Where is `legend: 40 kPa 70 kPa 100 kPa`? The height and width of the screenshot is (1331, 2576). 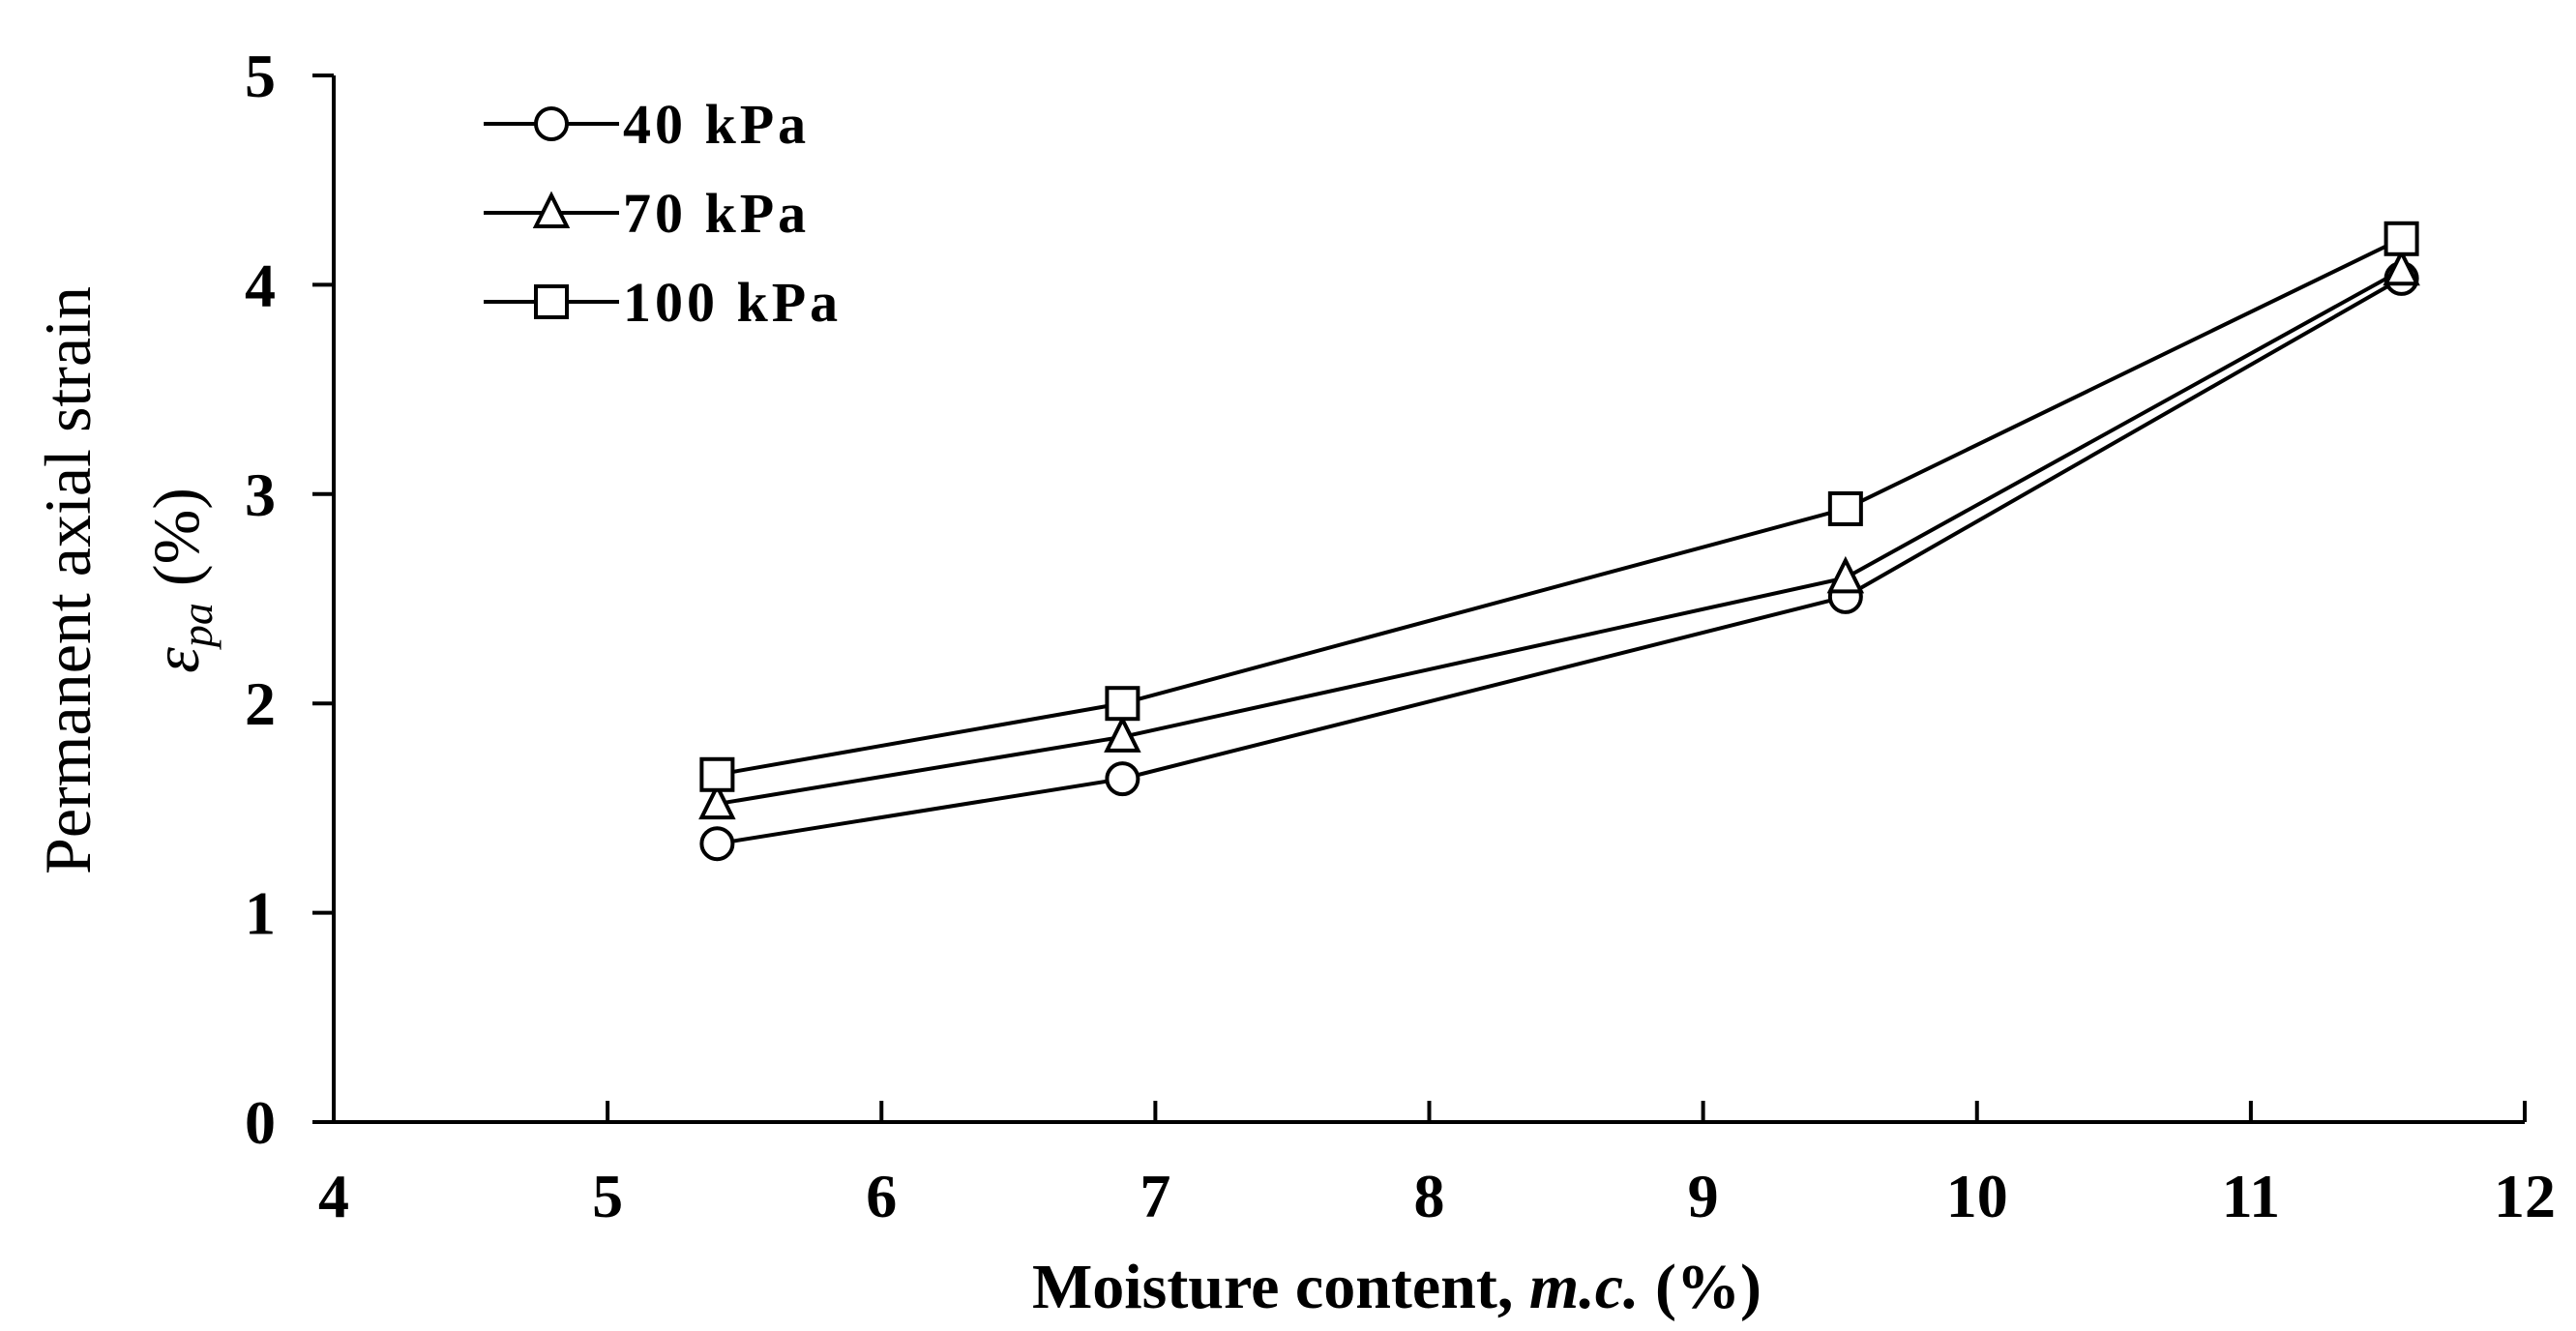
legend: 40 kPa 70 kPa 100 kPa is located at coordinates (663, 213).